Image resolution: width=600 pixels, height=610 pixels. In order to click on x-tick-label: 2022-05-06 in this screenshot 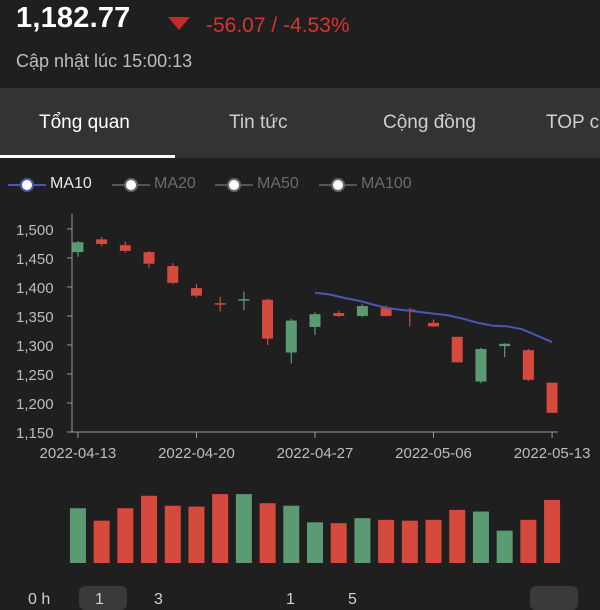, I will do `click(433, 453)`.